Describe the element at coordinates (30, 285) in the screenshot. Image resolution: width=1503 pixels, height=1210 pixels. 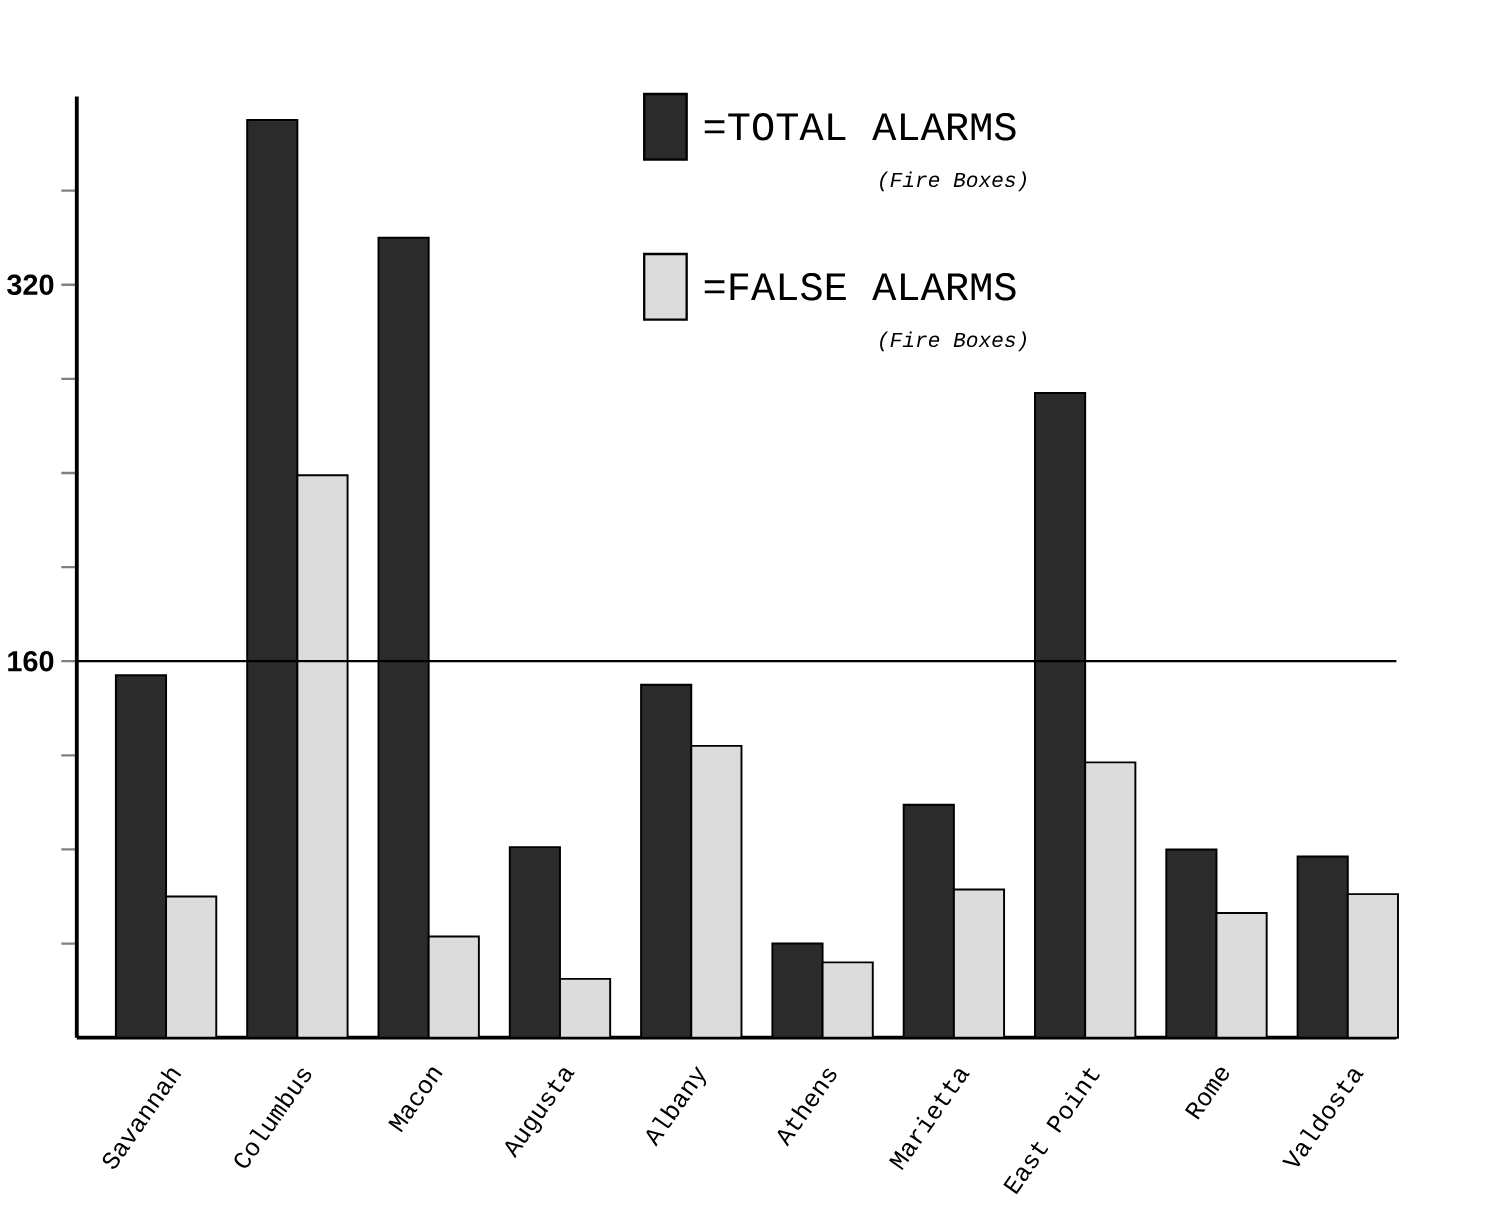
I see `y-tick-label: 320` at that location.